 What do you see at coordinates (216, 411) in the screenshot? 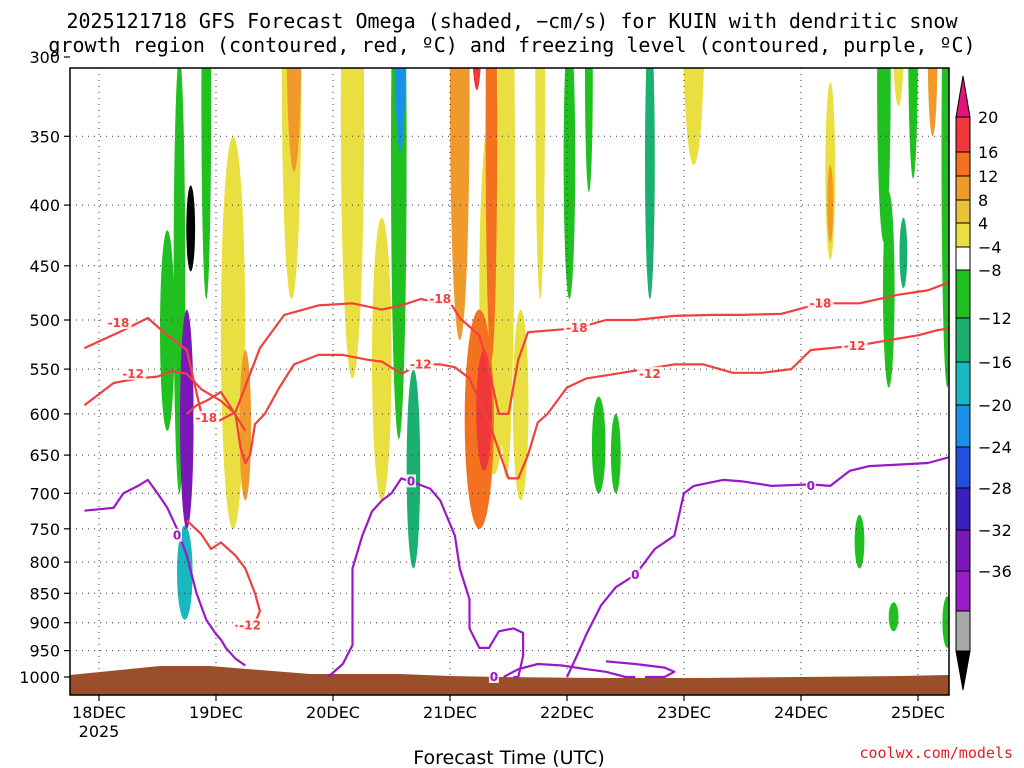
I see `dgz-contour` at bounding box center [216, 411].